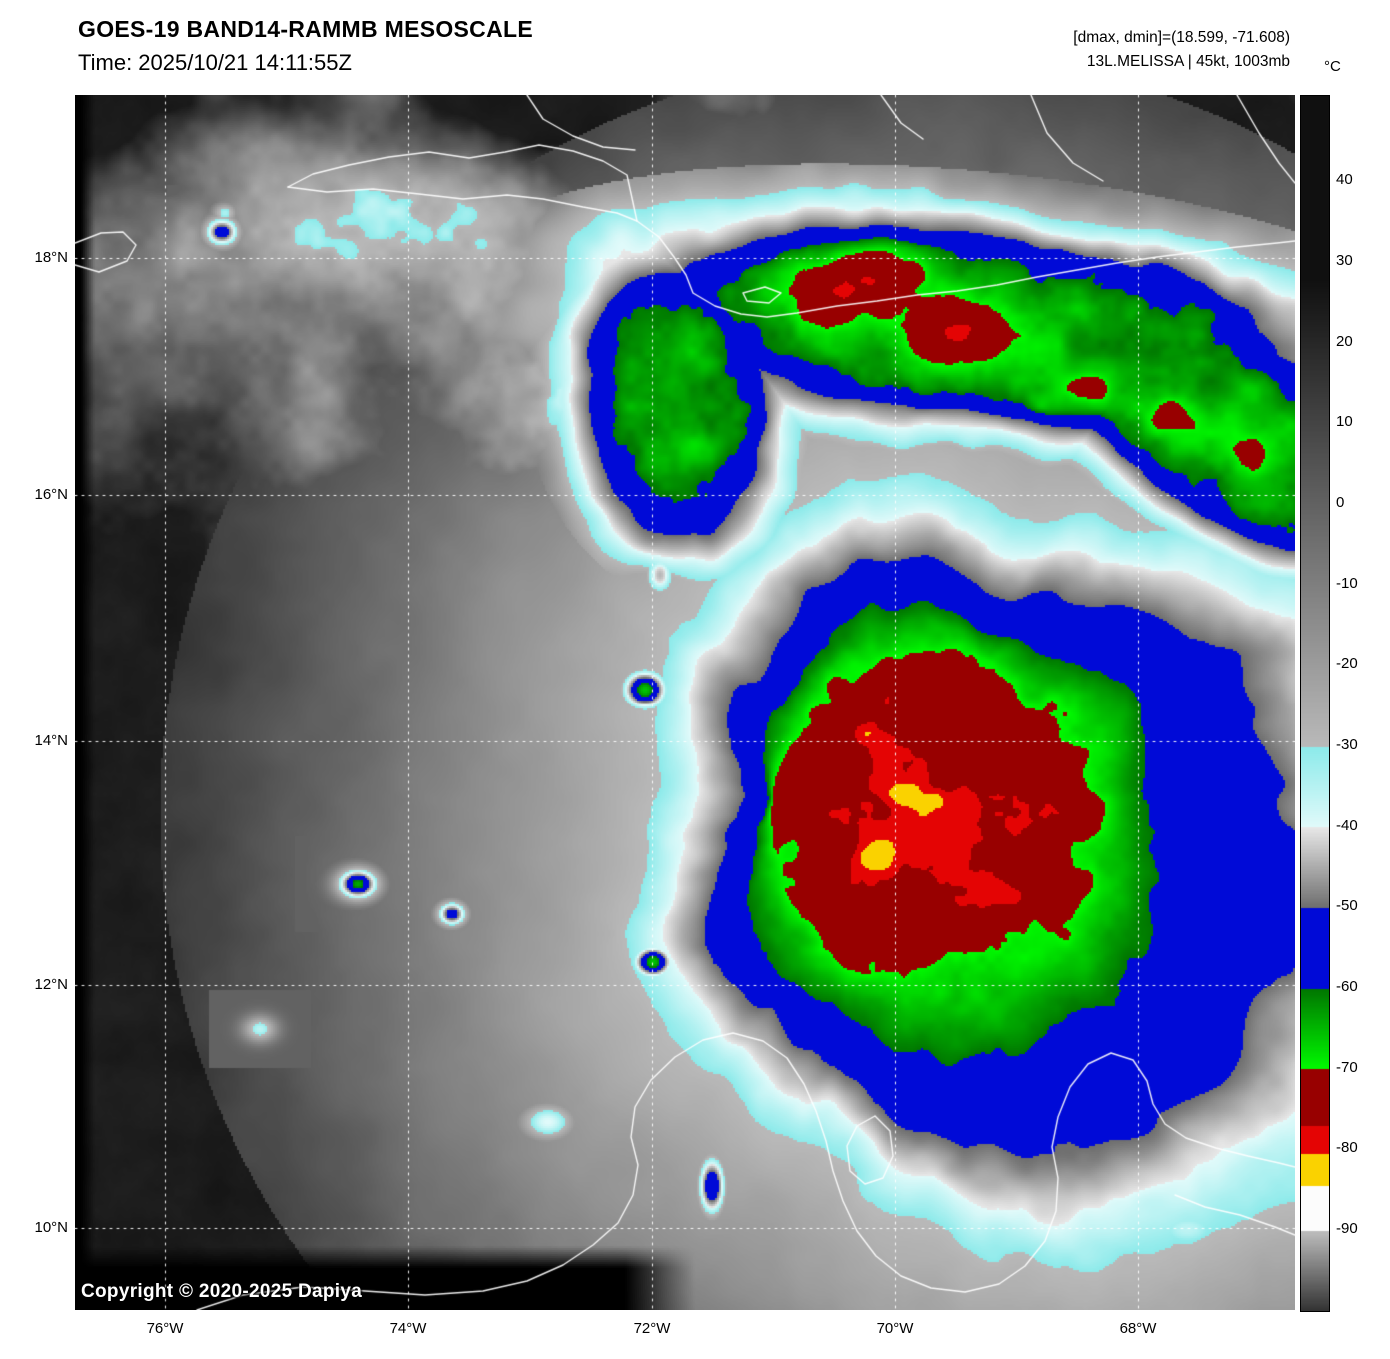 This screenshot has height=1359, width=1390. Describe the element at coordinates (1347, 1228) in the screenshot. I see `colorbar-tick-m90: -90` at that location.